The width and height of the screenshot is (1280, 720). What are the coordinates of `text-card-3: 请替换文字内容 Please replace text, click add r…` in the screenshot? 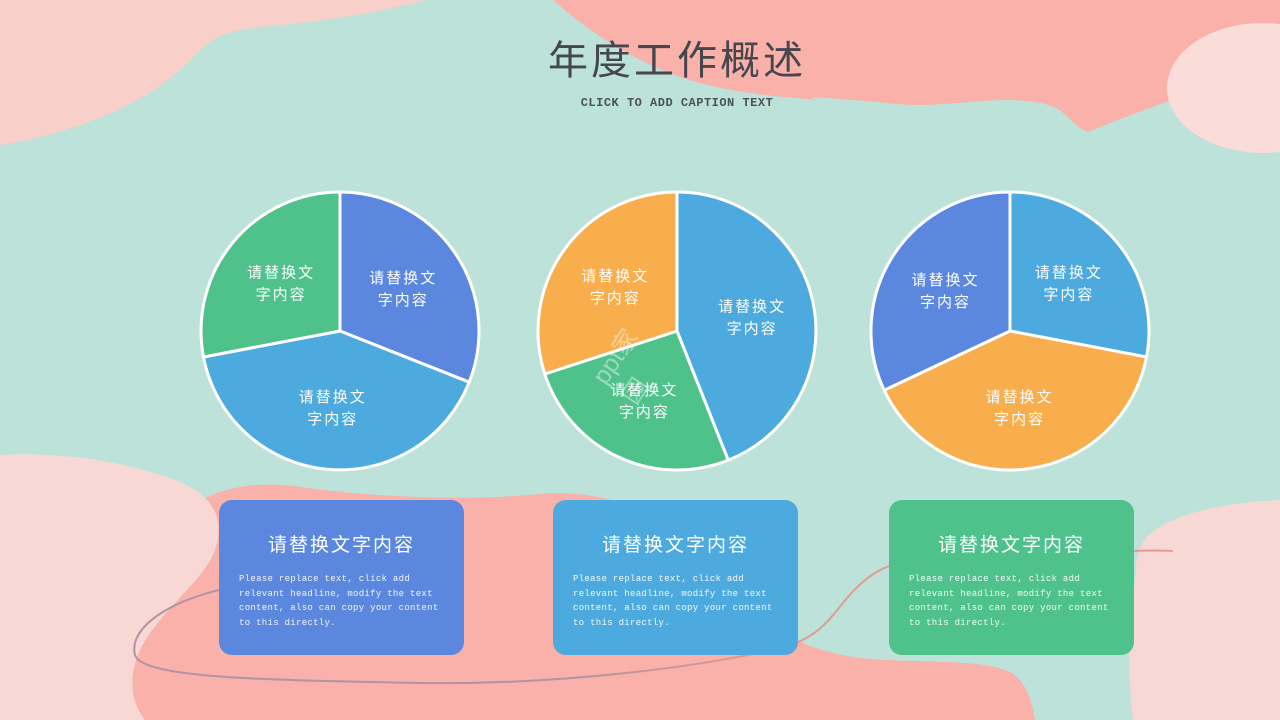 It's located at (1011, 577).